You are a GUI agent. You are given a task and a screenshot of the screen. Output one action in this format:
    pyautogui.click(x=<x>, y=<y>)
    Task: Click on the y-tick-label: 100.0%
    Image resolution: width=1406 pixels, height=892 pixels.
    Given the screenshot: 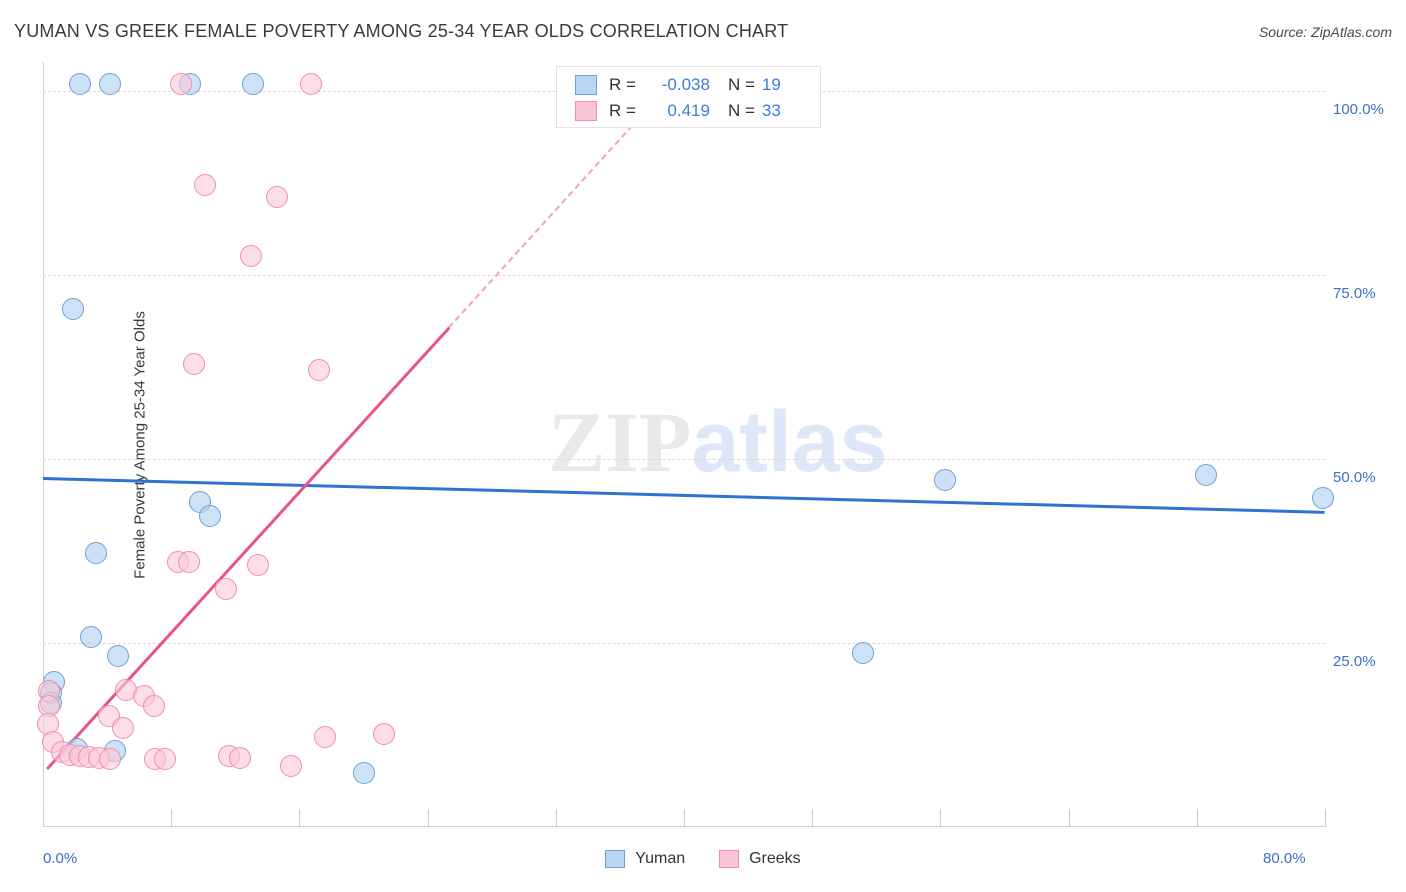 What is the action you would take?
    pyautogui.click(x=1358, y=110)
    